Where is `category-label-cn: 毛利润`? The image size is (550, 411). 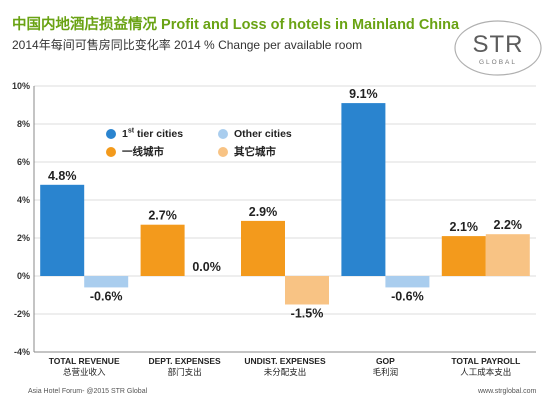
category-label-cn: 毛利润 is located at coordinates (386, 372).